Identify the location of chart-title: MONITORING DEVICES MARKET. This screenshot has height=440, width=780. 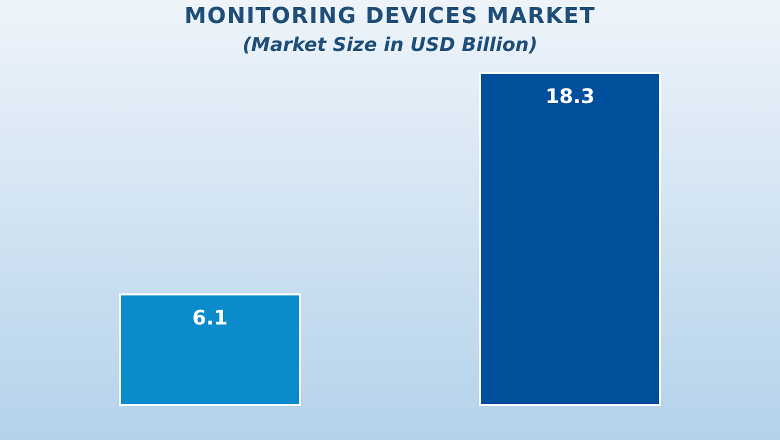
(390, 16).